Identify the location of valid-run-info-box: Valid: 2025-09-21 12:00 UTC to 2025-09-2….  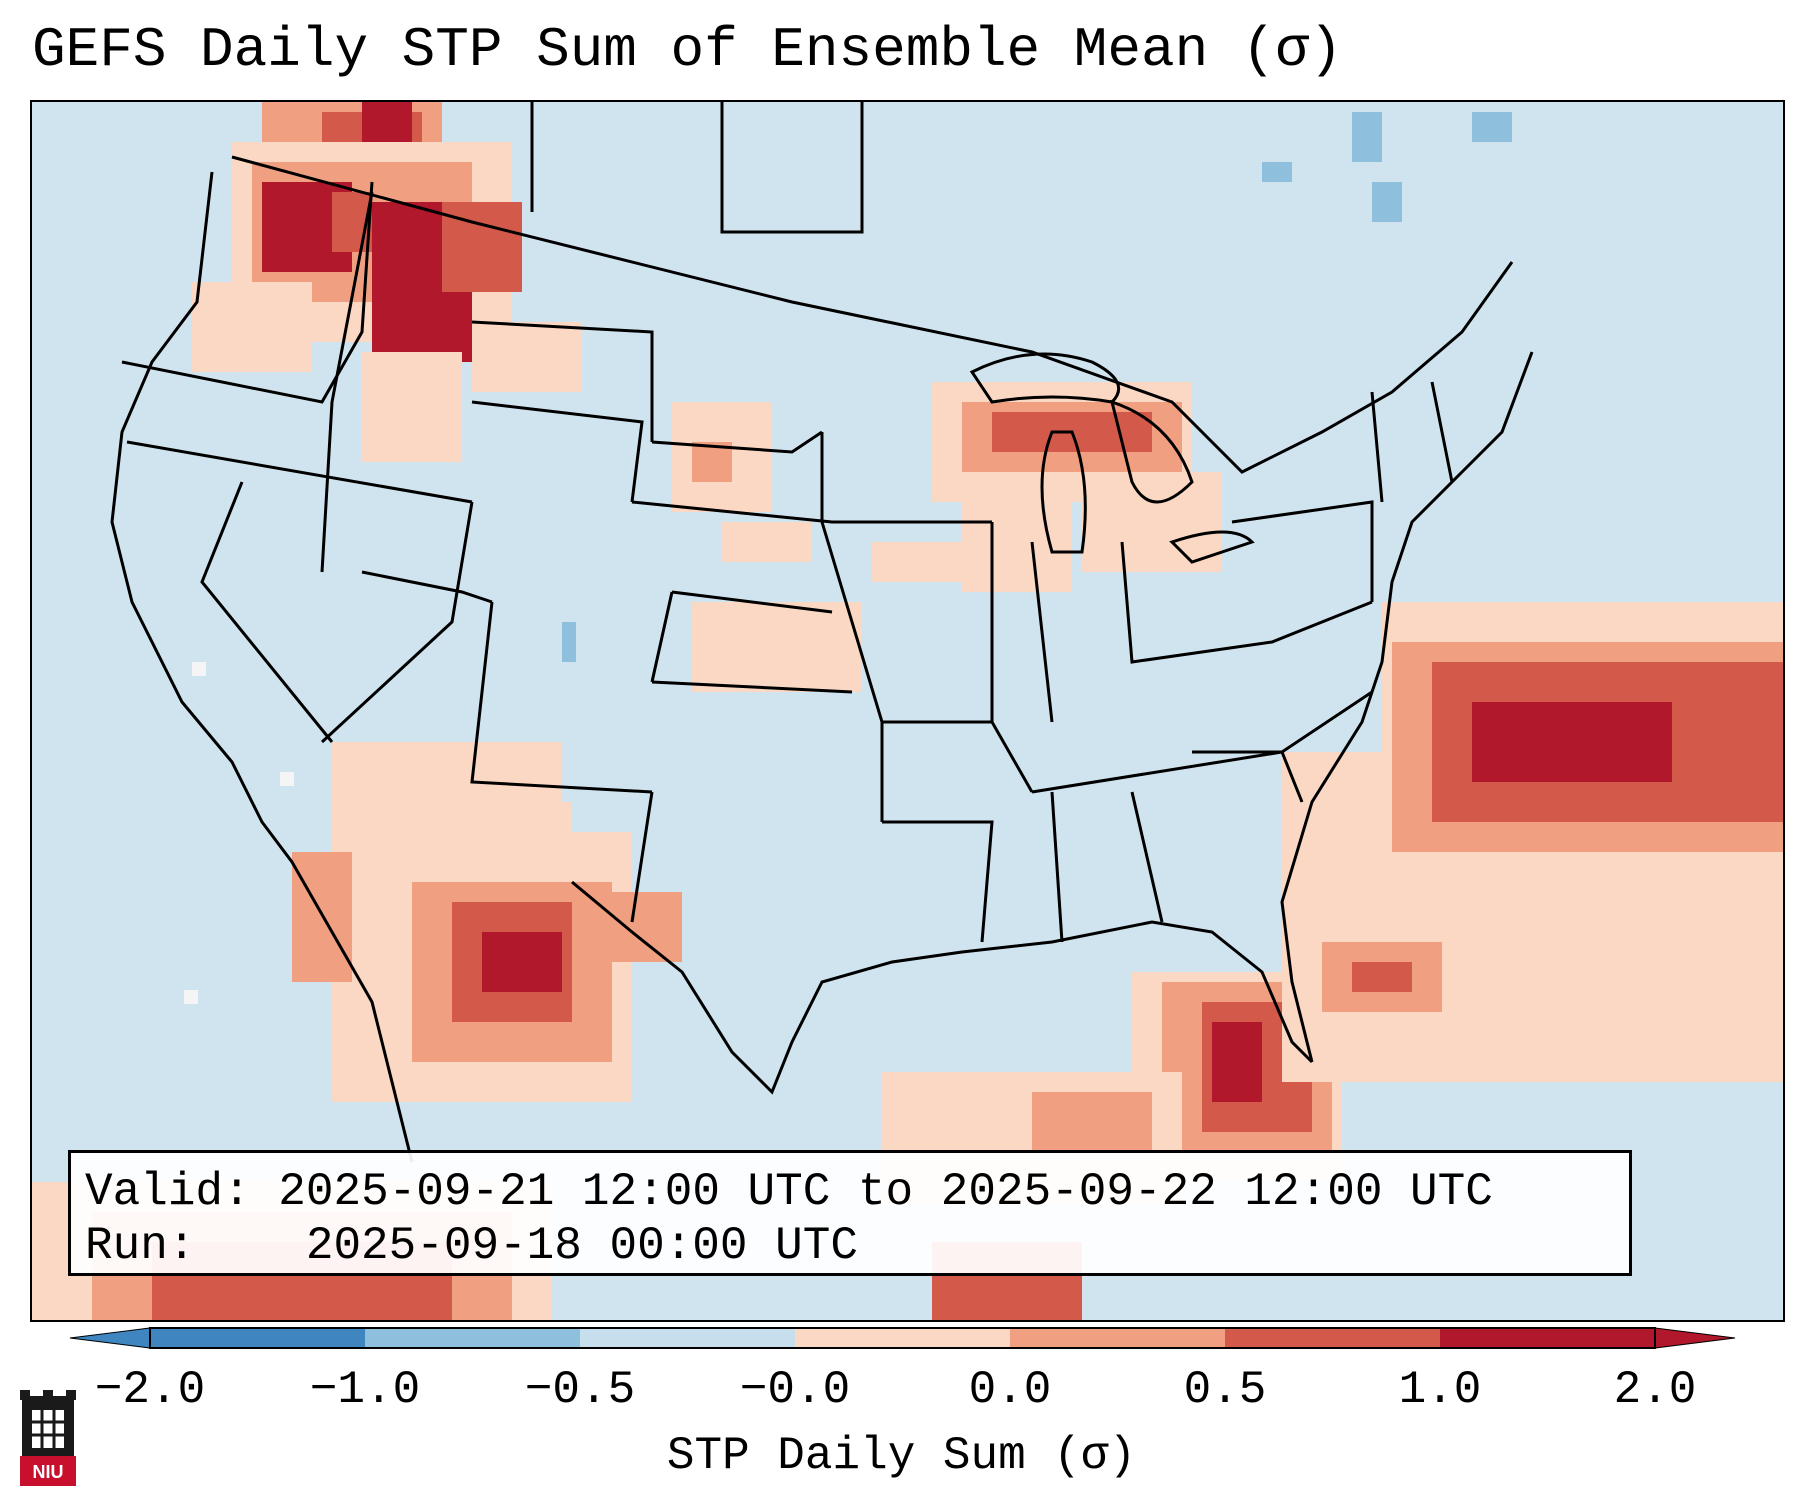
(850, 1213).